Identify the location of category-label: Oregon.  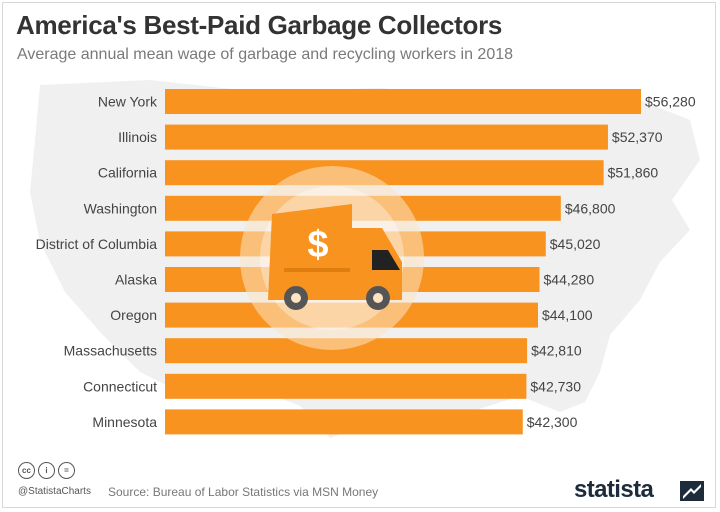
(133, 315).